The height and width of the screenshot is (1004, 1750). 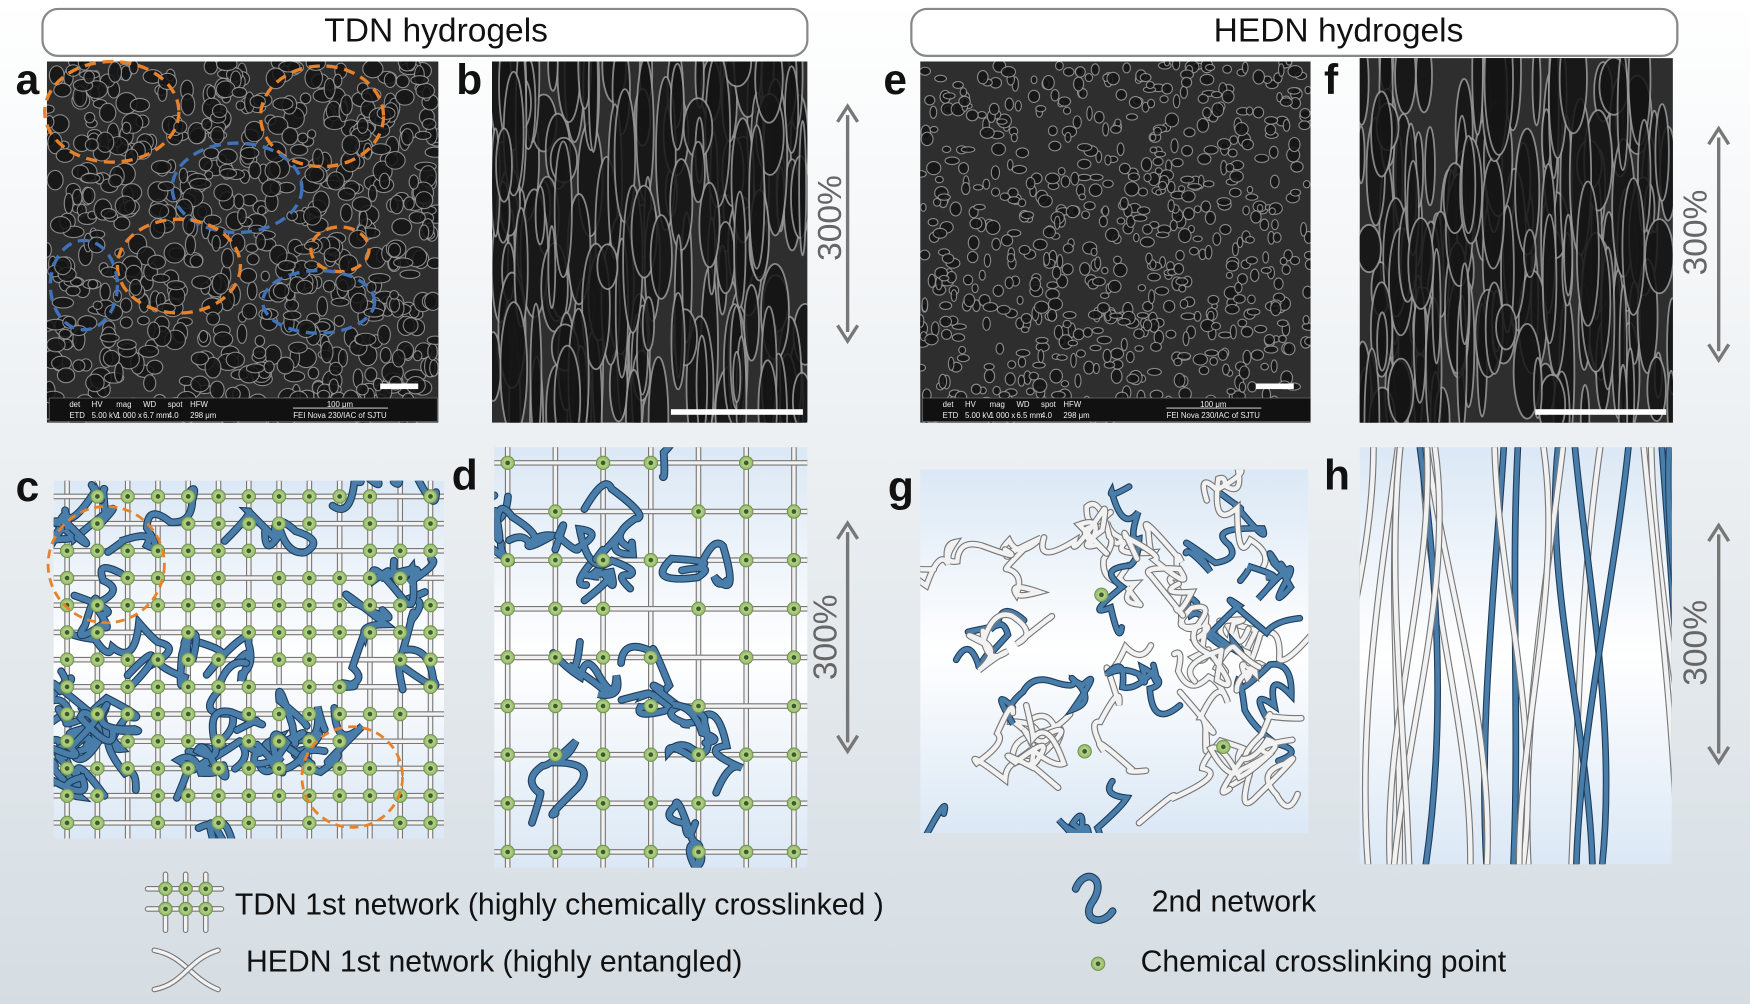 What do you see at coordinates (978, 415) in the screenshot?
I see `info-value: 5.00 kV` at bounding box center [978, 415].